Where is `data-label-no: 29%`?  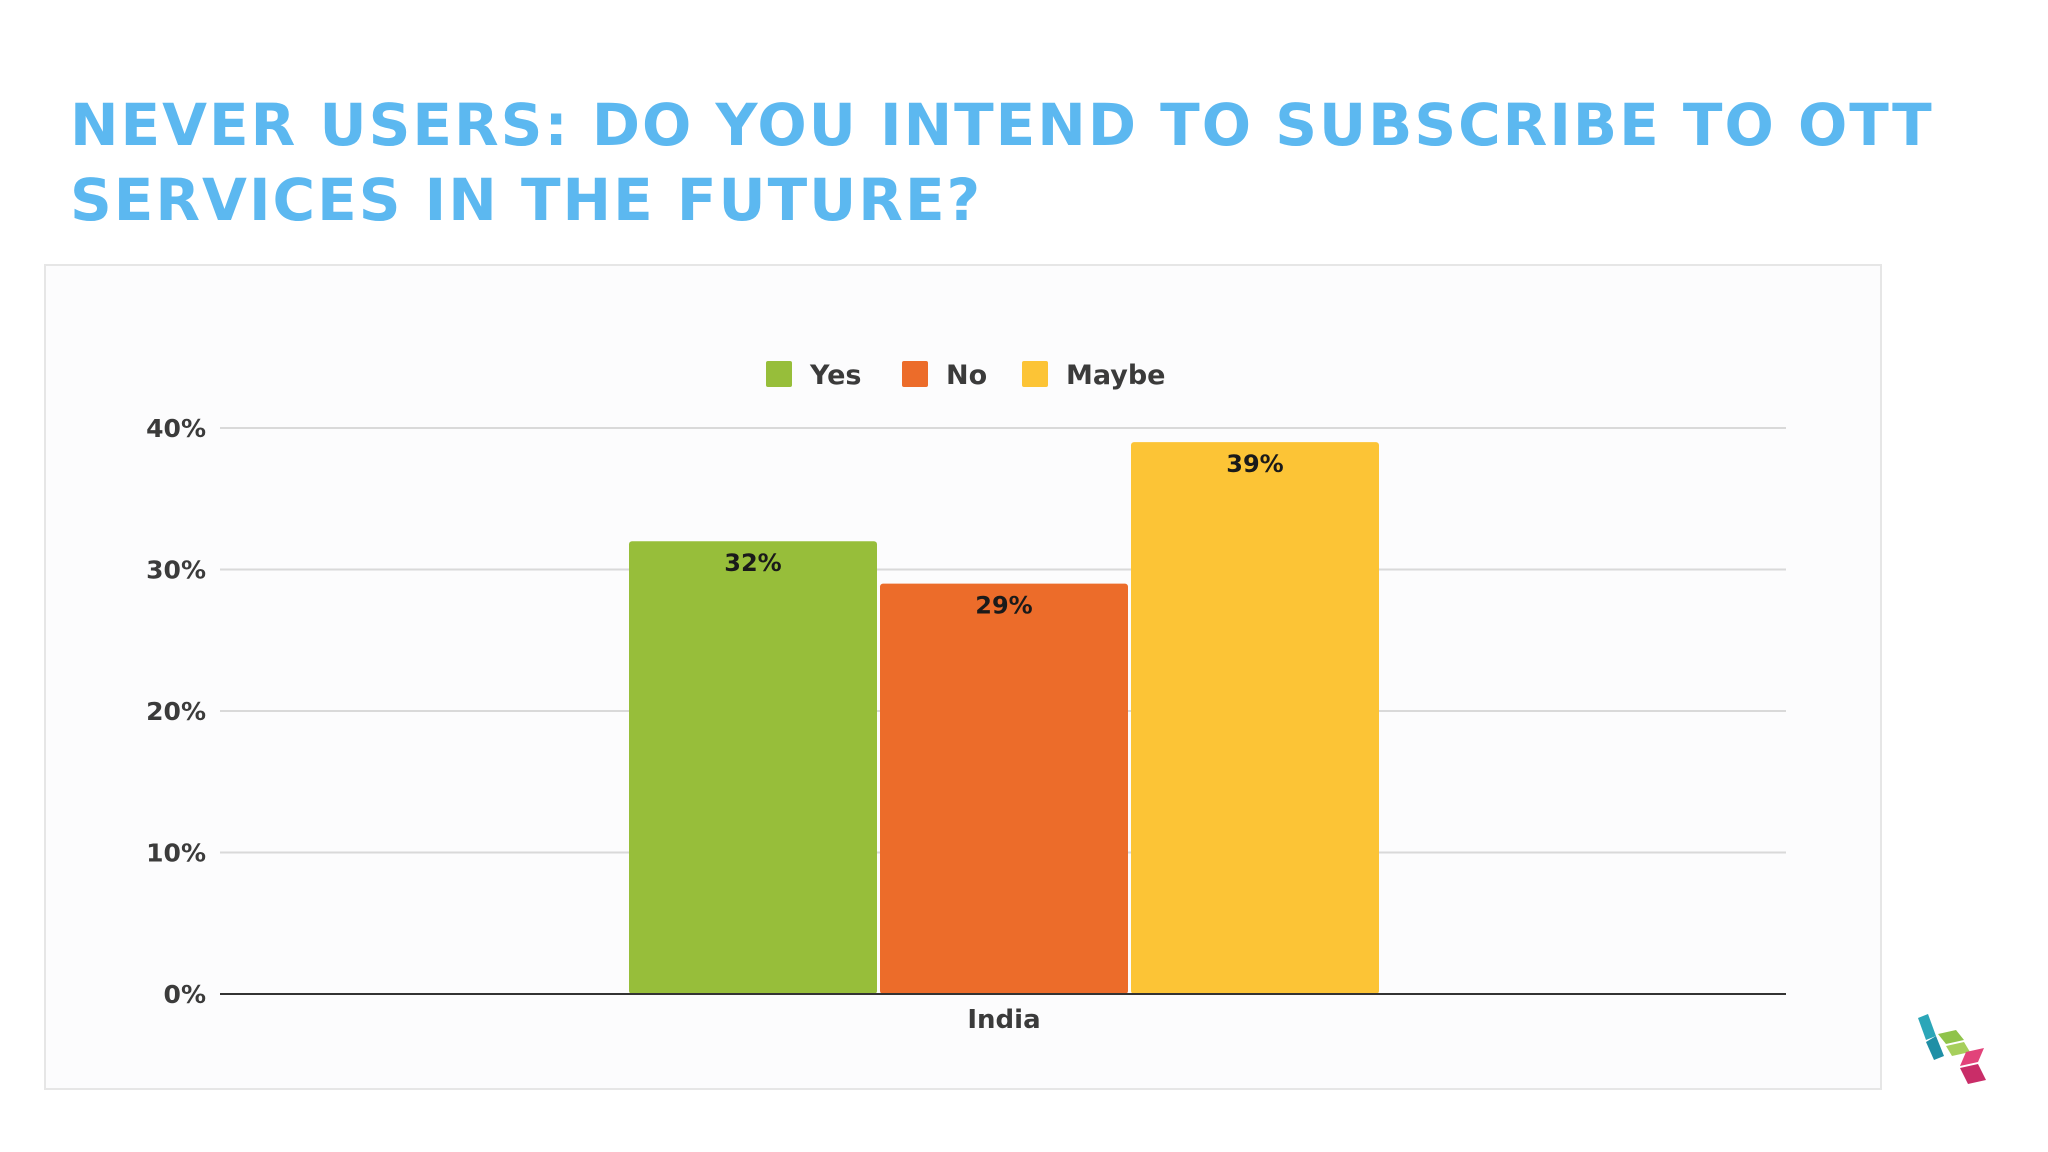
data-label-no: 29% is located at coordinates (1003, 606).